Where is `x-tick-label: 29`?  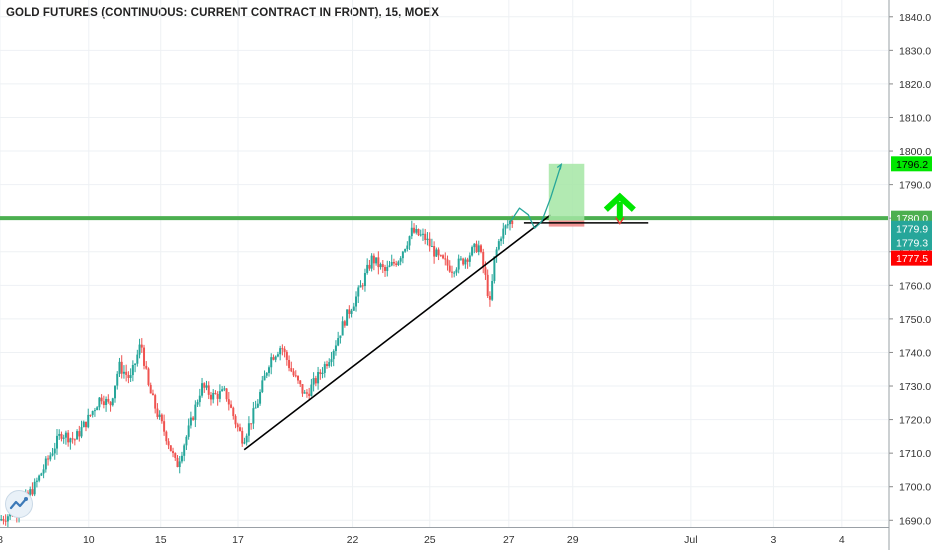
x-tick-label: 29 is located at coordinates (573, 540).